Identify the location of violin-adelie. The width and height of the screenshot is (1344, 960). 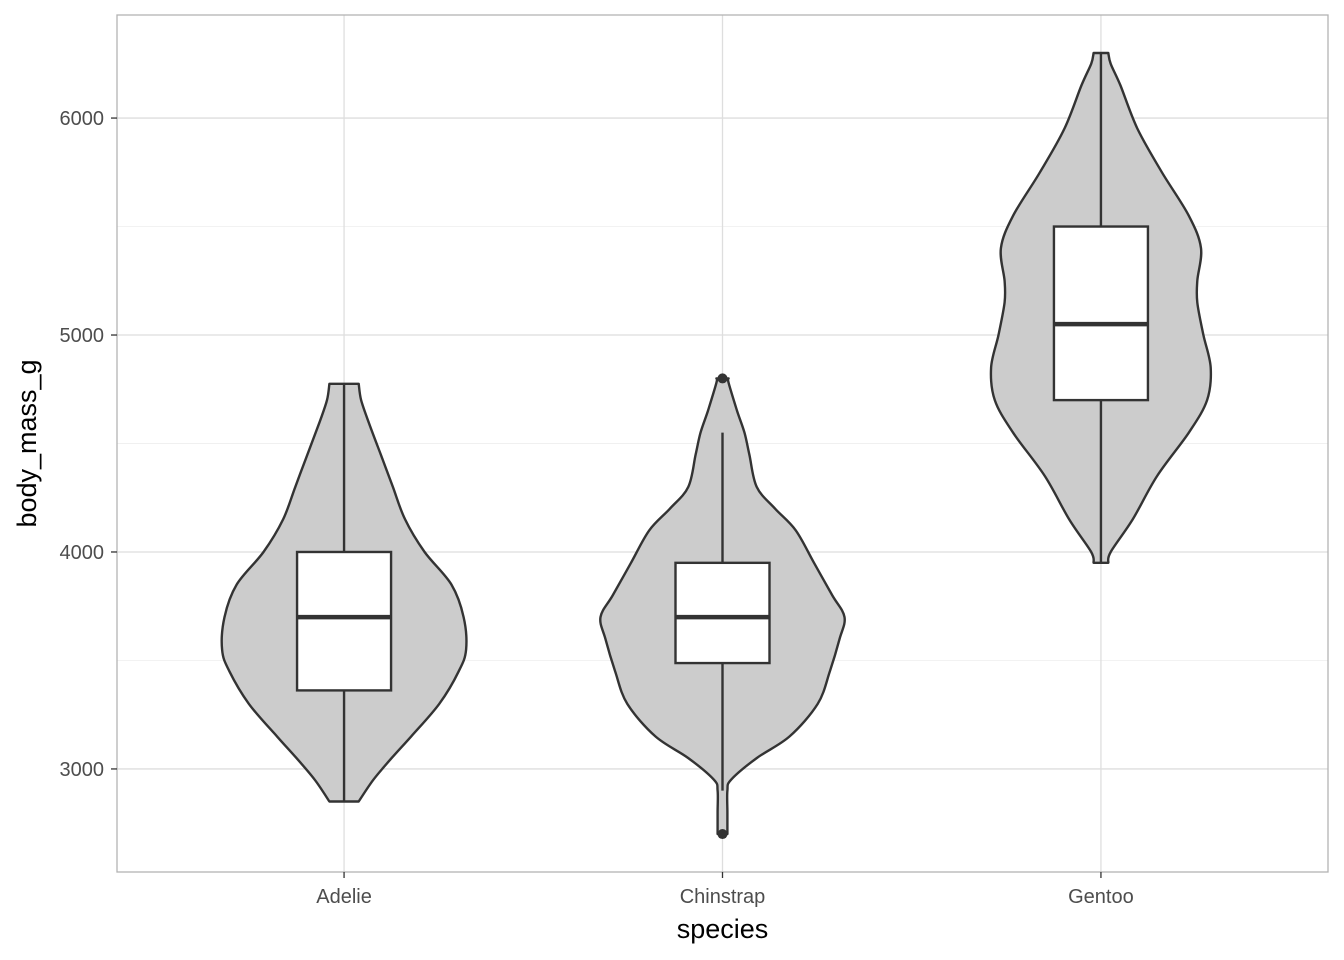
(344, 592).